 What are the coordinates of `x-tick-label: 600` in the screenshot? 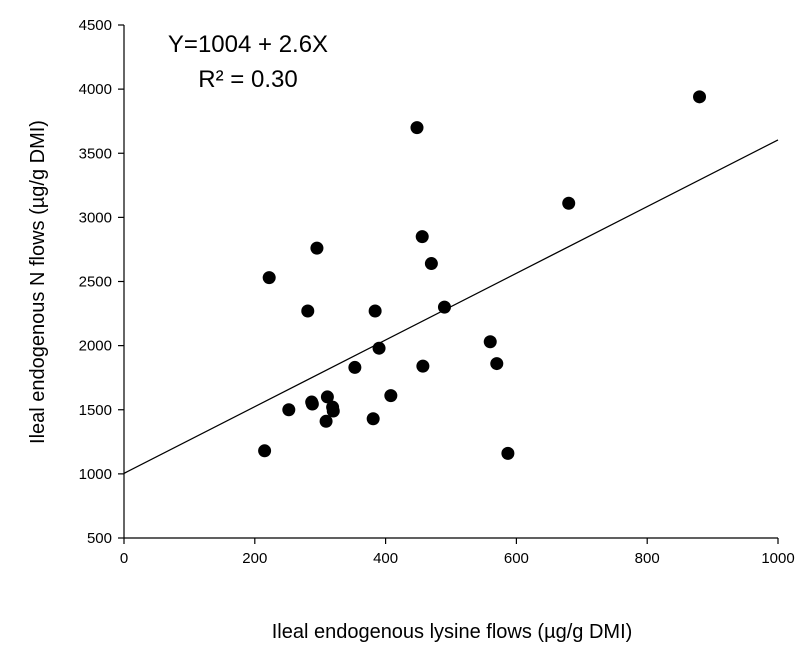 It's located at (516, 558).